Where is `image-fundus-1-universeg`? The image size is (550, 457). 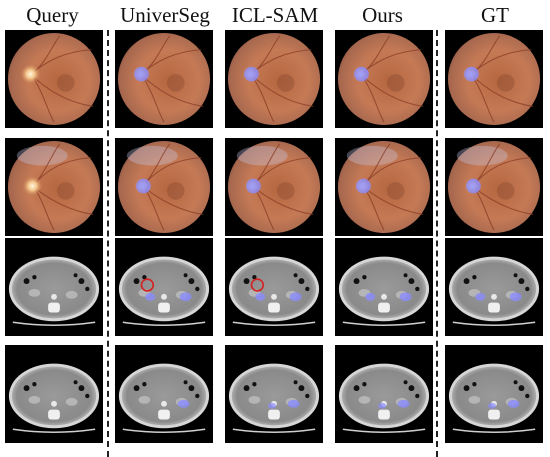 image-fundus-1-universeg is located at coordinates (164, 79).